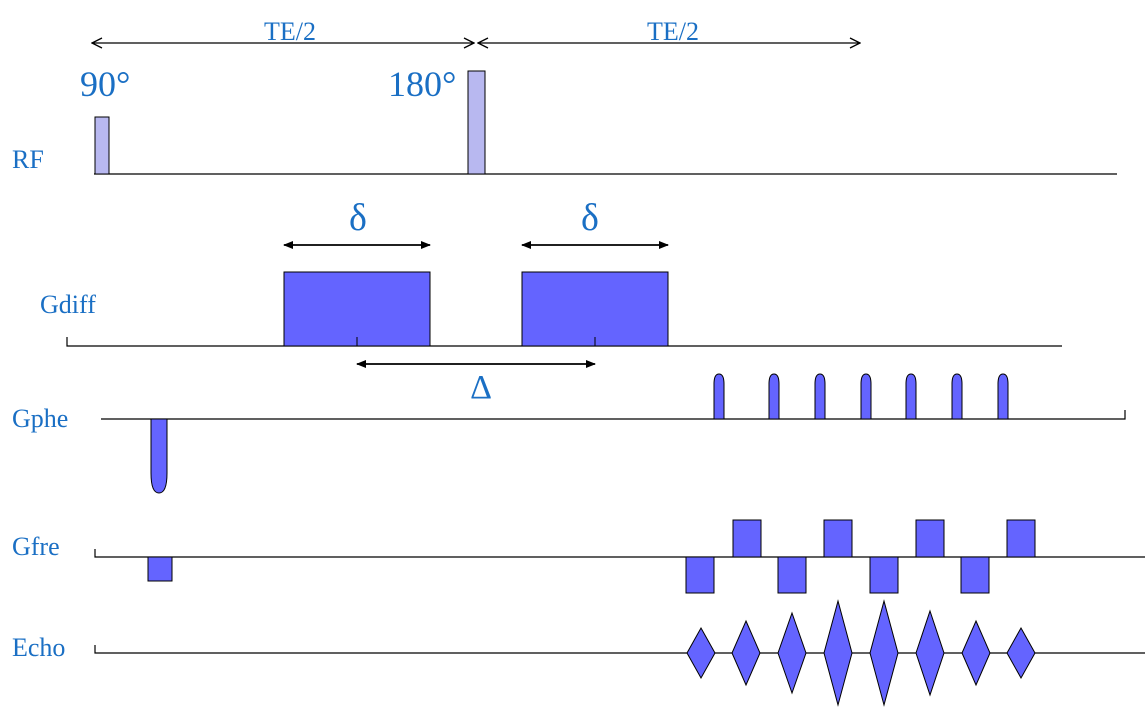 Image resolution: width=1148 pixels, height=712 pixels. Describe the element at coordinates (38, 647) in the screenshot. I see `echo-channel-label: Echo` at that location.